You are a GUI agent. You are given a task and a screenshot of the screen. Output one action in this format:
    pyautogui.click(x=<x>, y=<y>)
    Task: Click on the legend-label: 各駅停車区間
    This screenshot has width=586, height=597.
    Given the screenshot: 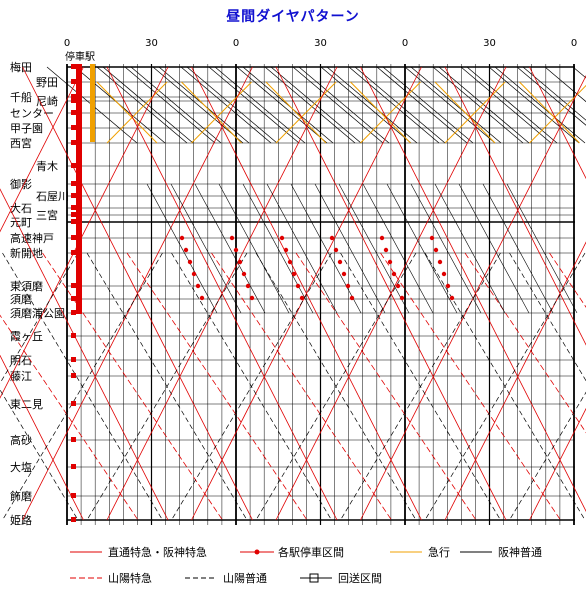 What is the action you would take?
    pyautogui.click(x=311, y=552)
    